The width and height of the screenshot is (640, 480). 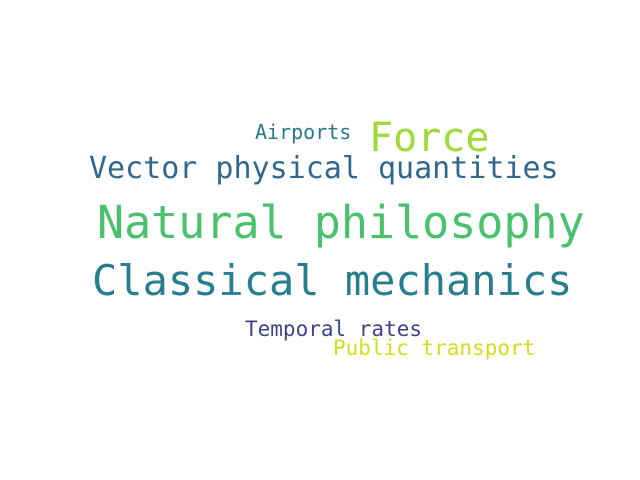 I want to click on word-public-transport: Public transport, so click(x=434, y=348).